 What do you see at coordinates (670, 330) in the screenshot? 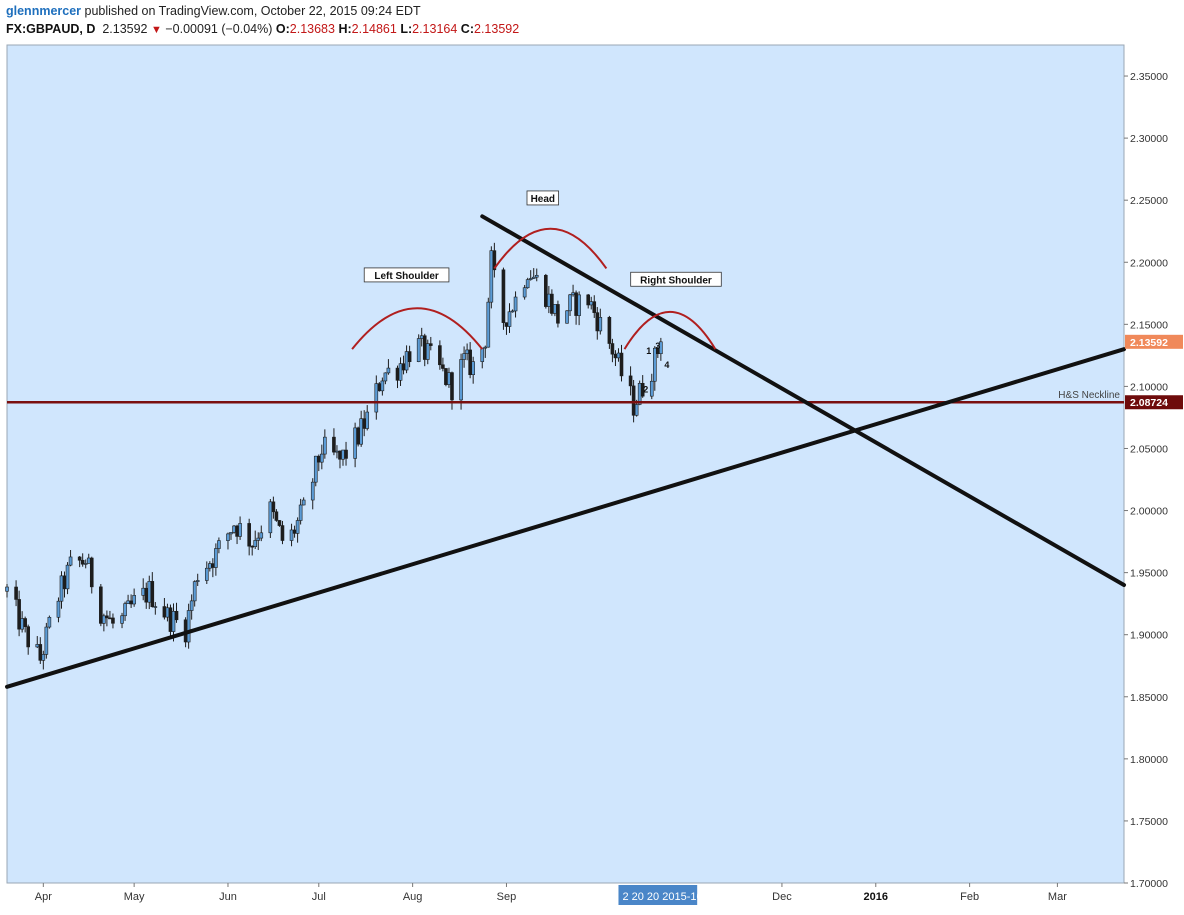
I see `right-shoulder-arc` at bounding box center [670, 330].